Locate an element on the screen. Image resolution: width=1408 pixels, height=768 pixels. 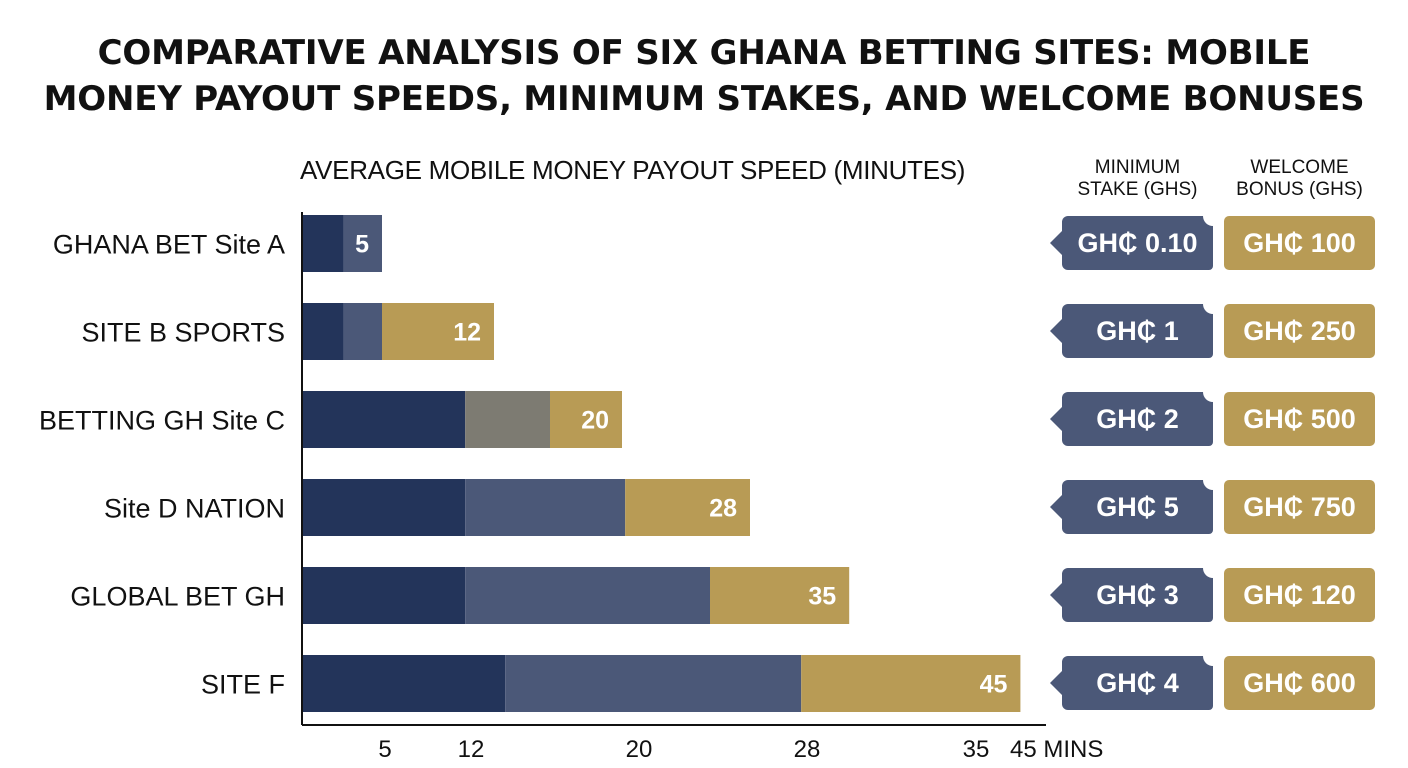
x-tick-label: 35 is located at coordinates (976, 749).